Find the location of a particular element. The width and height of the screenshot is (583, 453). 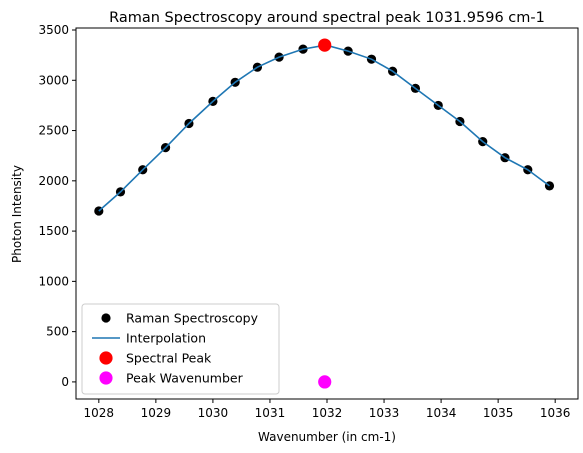

x-tick-label: 1035 is located at coordinates (498, 413).